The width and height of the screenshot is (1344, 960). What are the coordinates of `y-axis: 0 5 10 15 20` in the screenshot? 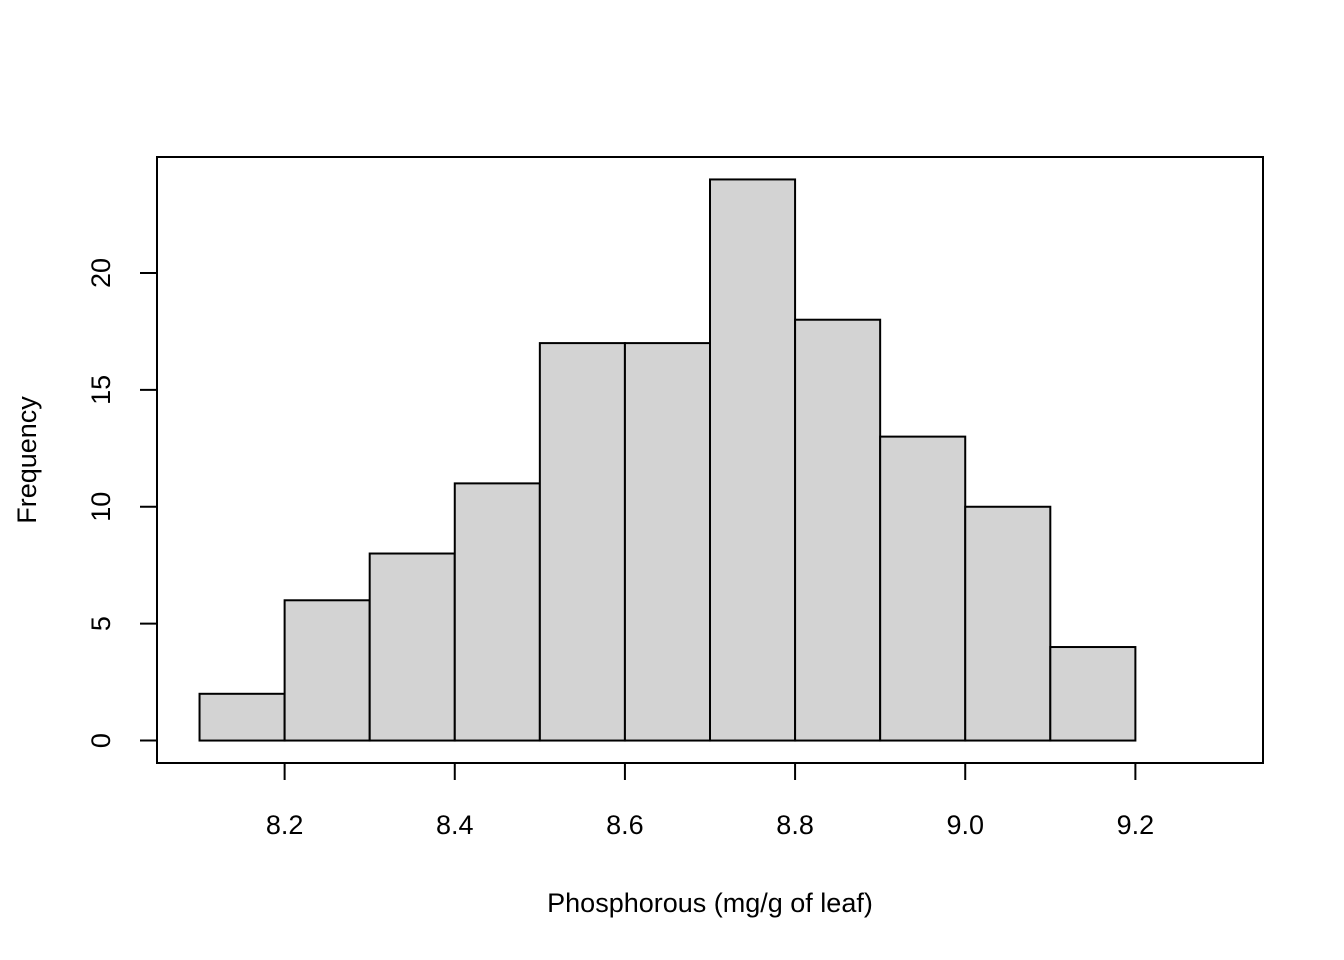 It's located at (122, 503).